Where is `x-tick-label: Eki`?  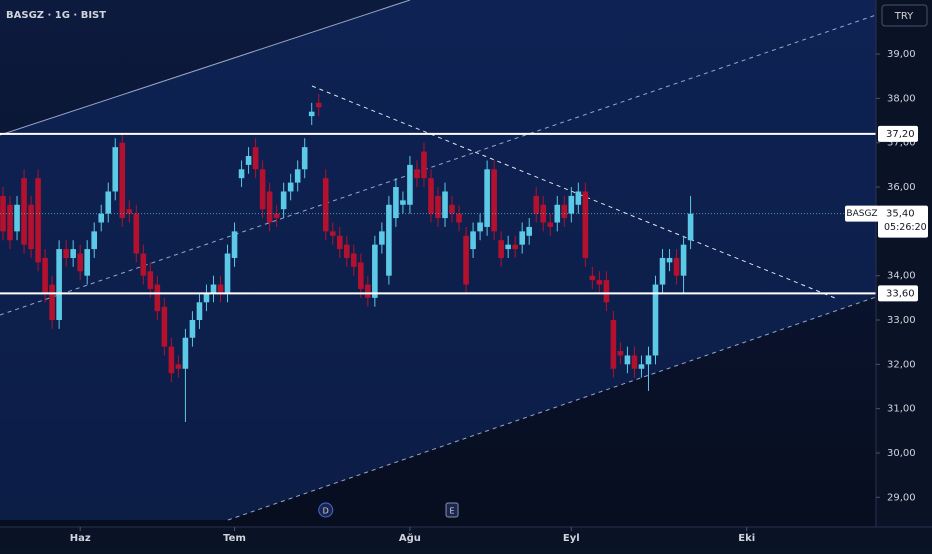 x-tick-label: Eki is located at coordinates (746, 538).